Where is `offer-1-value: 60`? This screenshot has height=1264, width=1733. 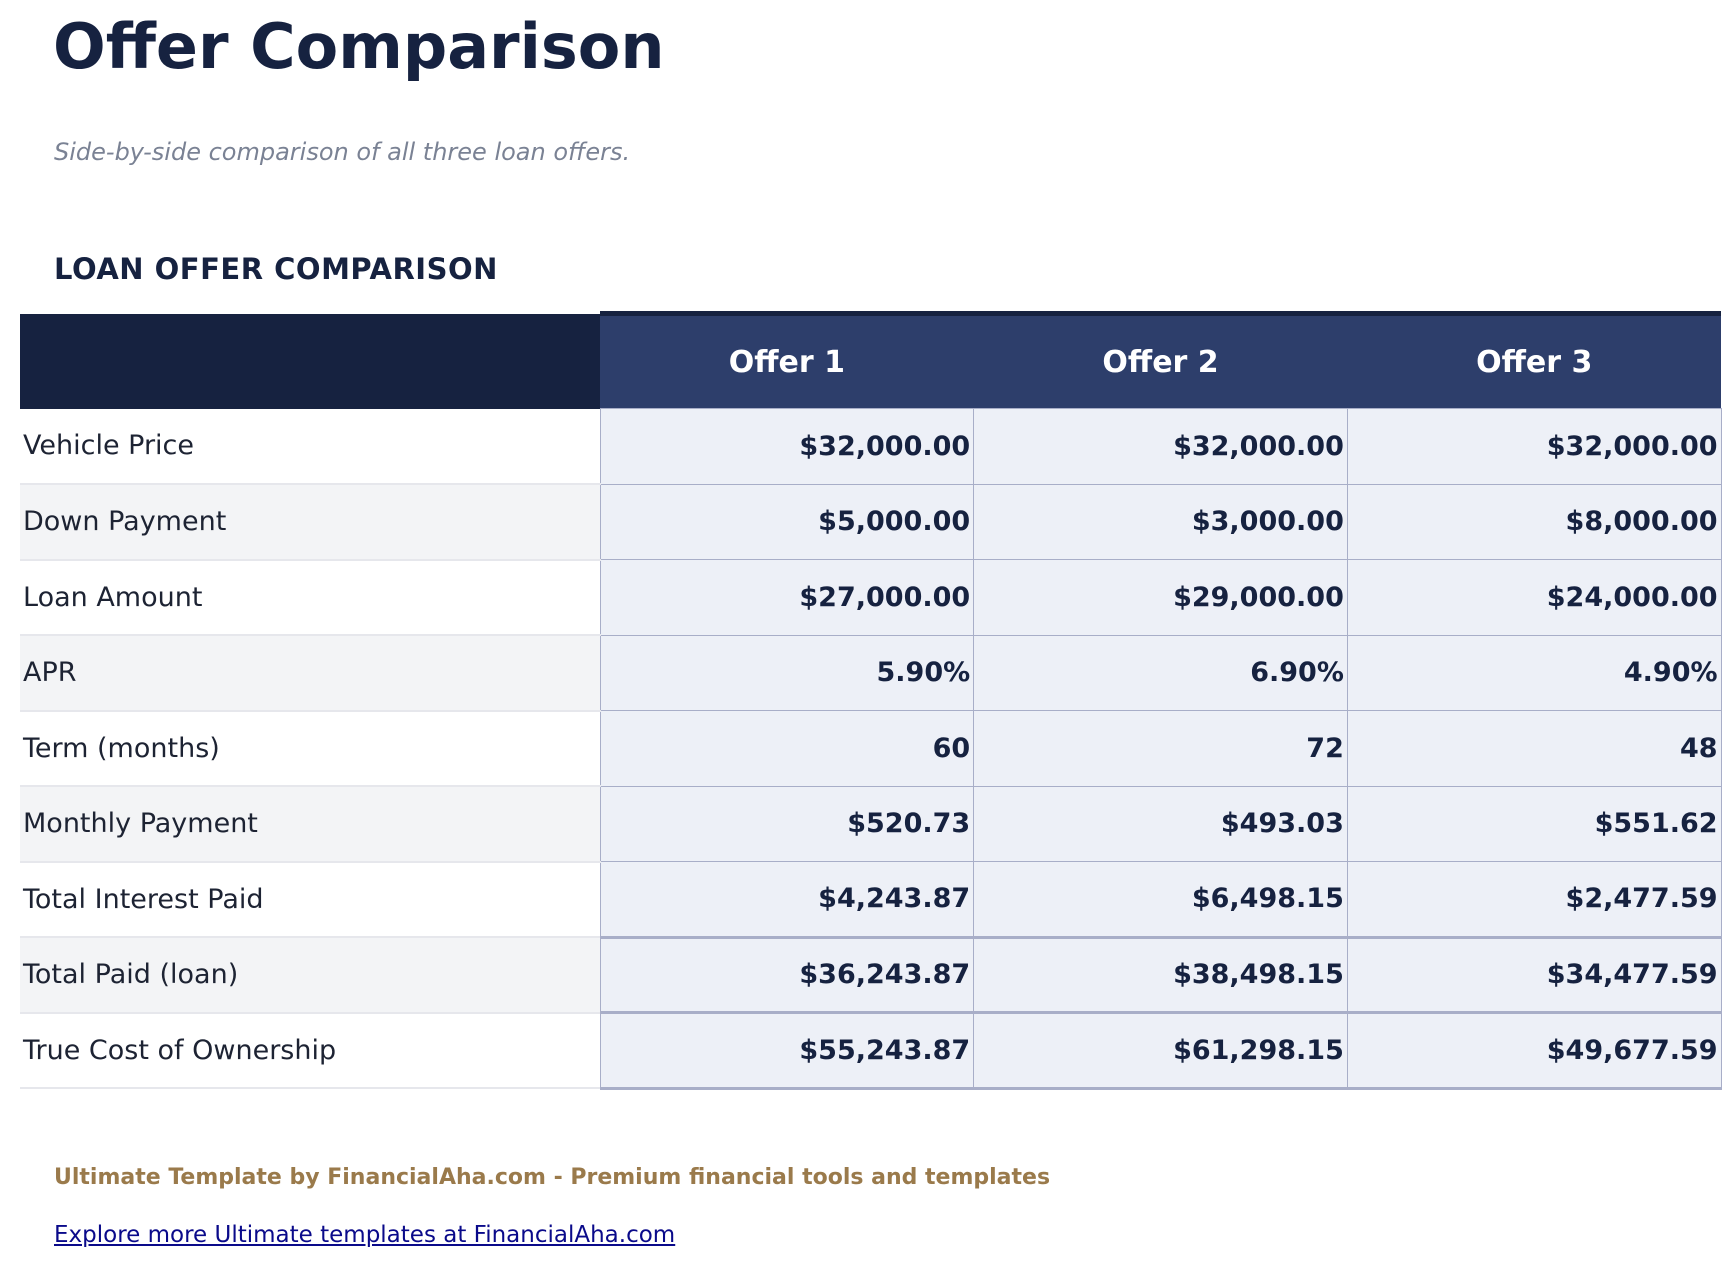 offer-1-value: 60 is located at coordinates (787, 748).